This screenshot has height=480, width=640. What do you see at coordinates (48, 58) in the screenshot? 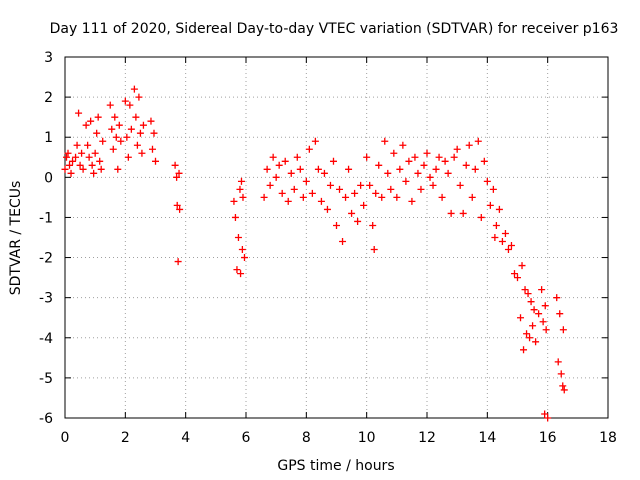
I see `y-tick-label: 3` at bounding box center [48, 58].